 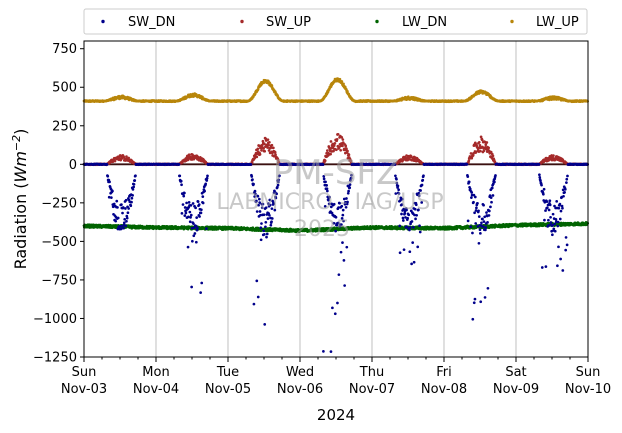 I want to click on legend-label-lw-up: LW_UP, so click(x=557, y=22).